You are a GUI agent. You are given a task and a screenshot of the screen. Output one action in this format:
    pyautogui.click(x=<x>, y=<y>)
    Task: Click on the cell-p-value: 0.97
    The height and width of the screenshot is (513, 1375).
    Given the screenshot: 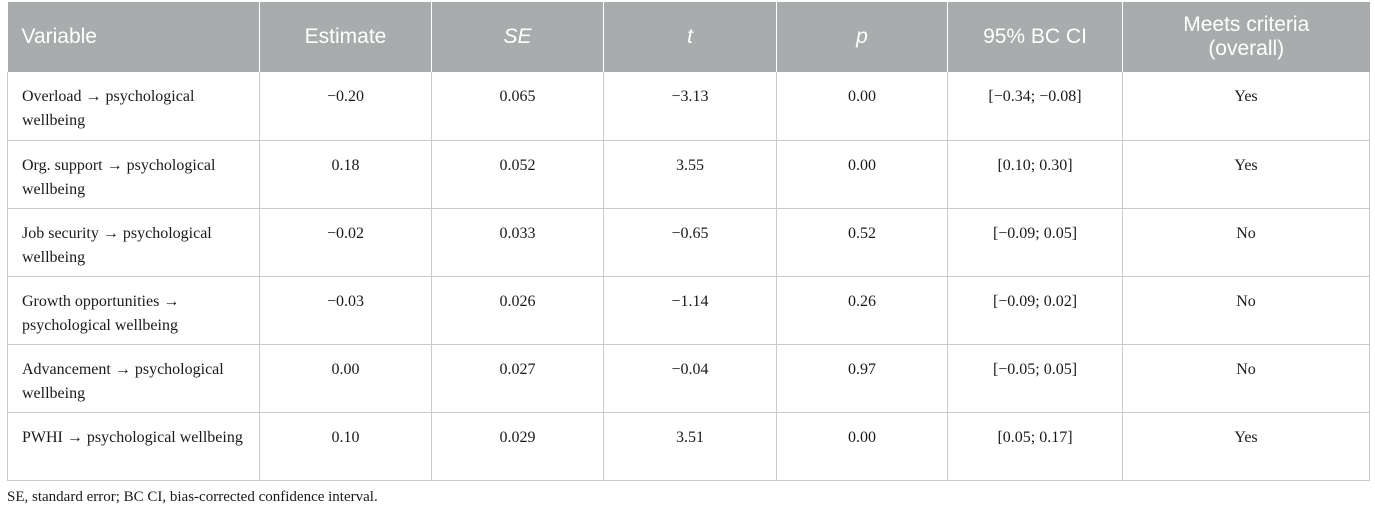 What is the action you would take?
    pyautogui.click(x=862, y=378)
    